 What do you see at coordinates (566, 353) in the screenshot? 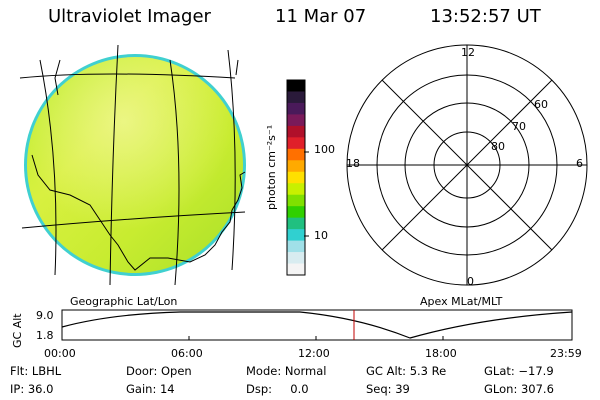
I see `altitude-xtick-2359: 23:59` at bounding box center [566, 353].